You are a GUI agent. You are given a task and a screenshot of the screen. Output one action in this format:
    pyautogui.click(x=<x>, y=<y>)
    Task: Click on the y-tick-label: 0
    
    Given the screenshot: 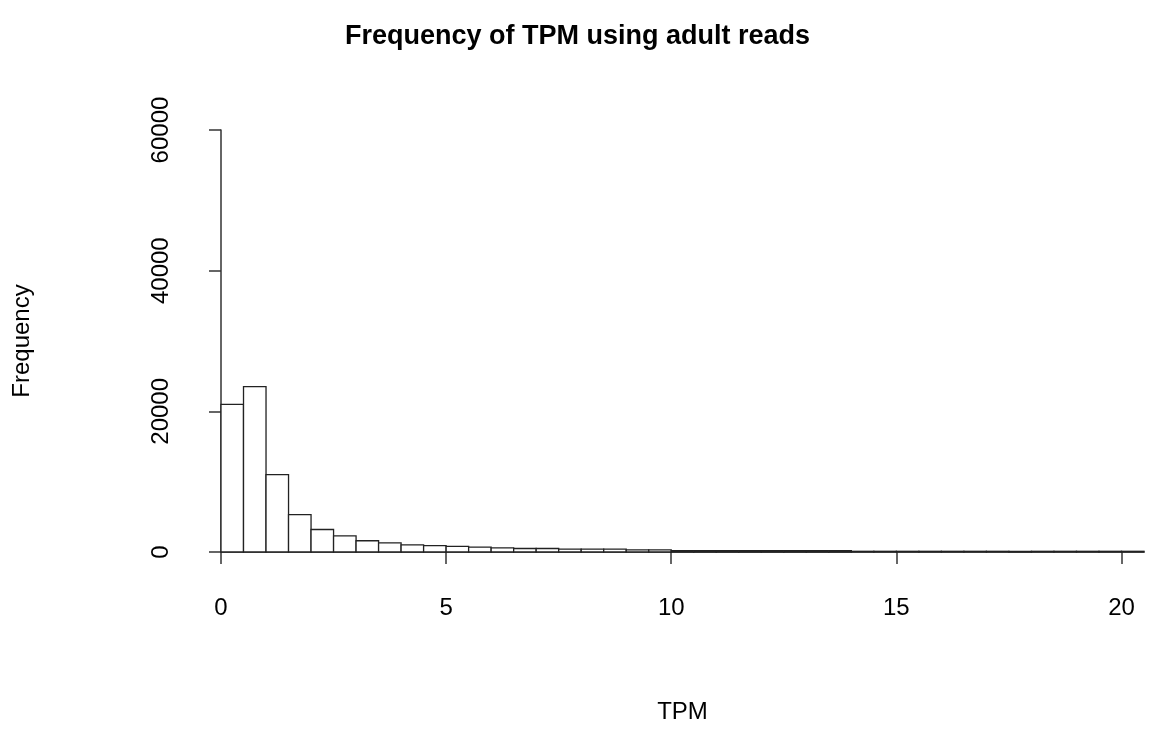 What is the action you would take?
    pyautogui.click(x=159, y=552)
    